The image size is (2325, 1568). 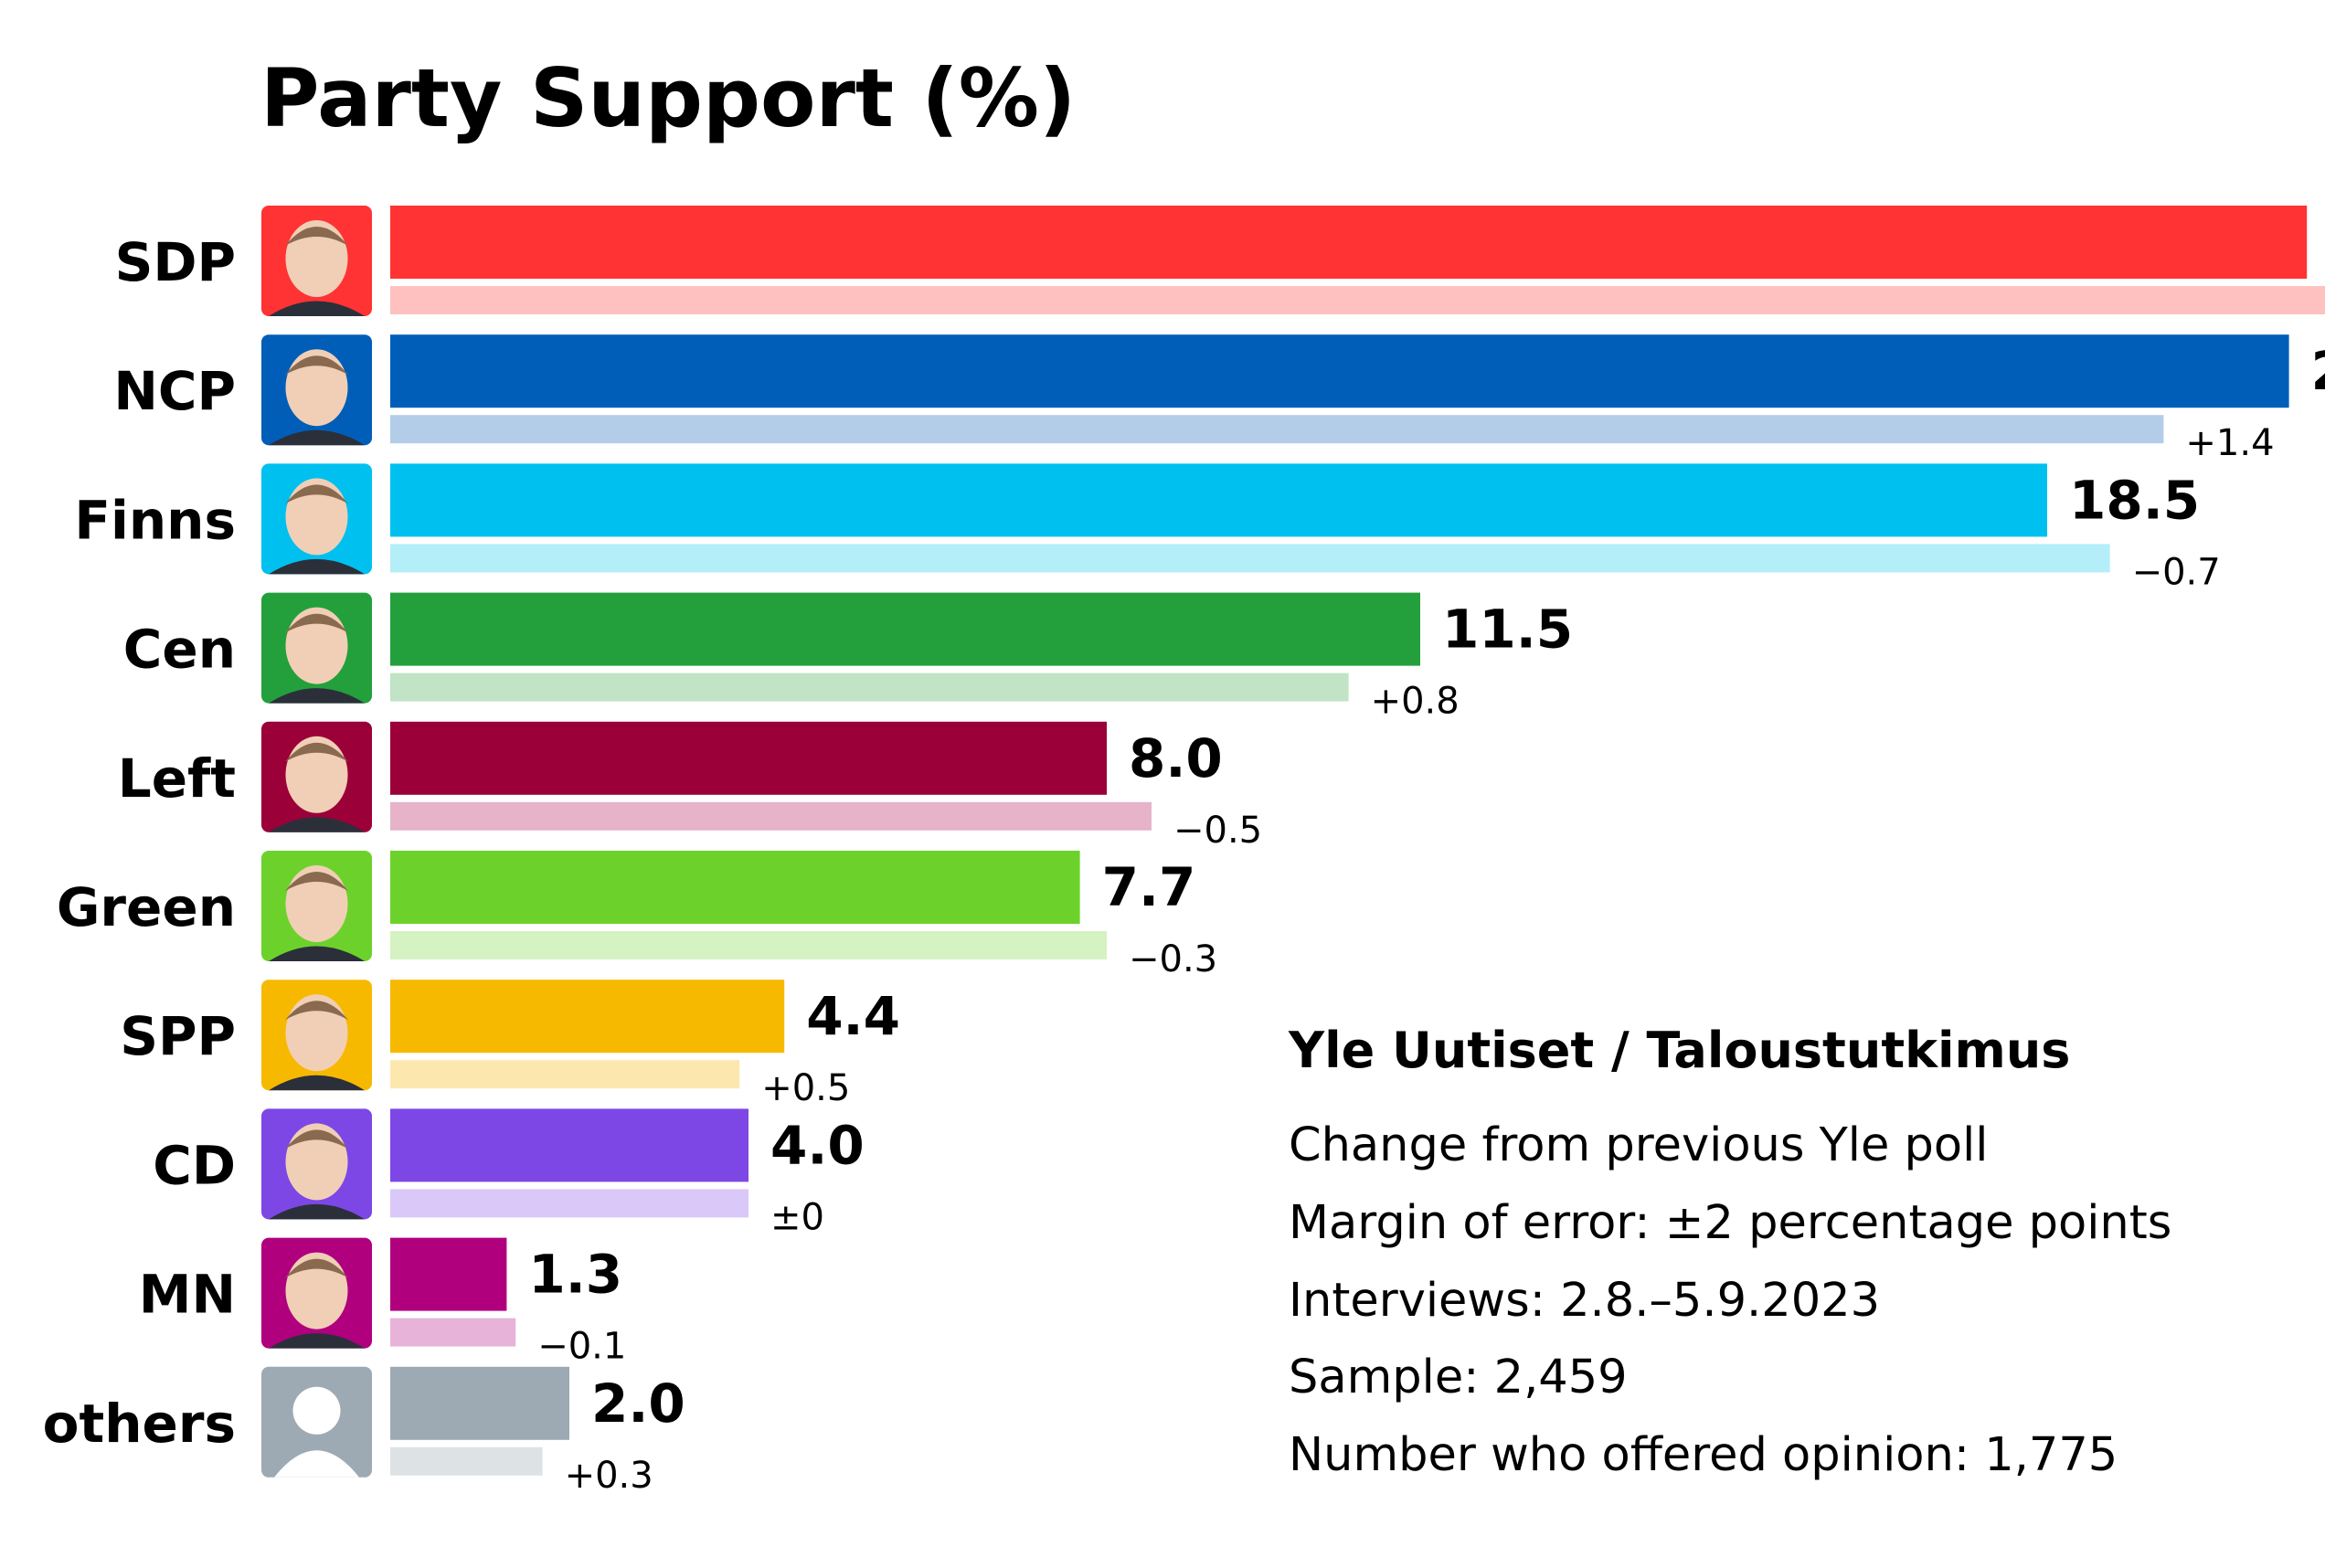 I want to click on party-label-green: Green, so click(x=146, y=907).